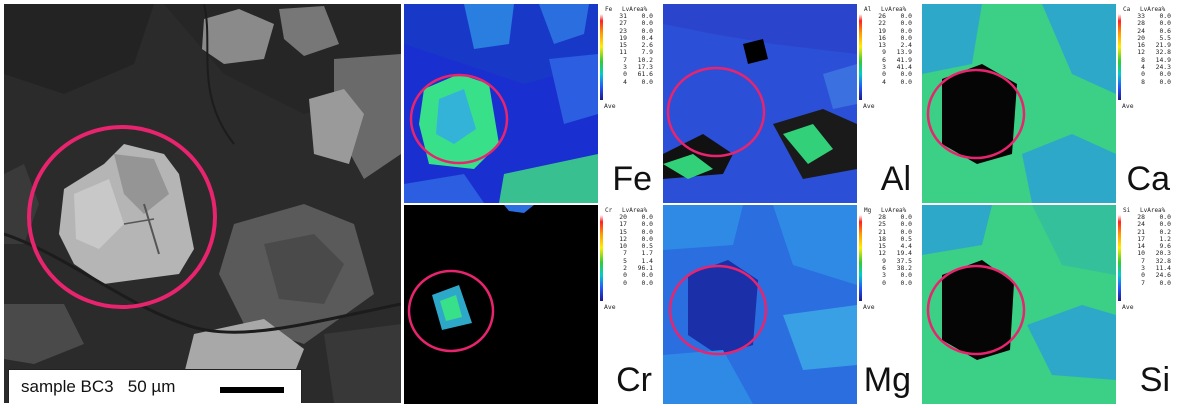 The width and height of the screenshot is (1186, 408). What do you see at coordinates (1019, 304) in the screenshot?
I see `si-map` at bounding box center [1019, 304].